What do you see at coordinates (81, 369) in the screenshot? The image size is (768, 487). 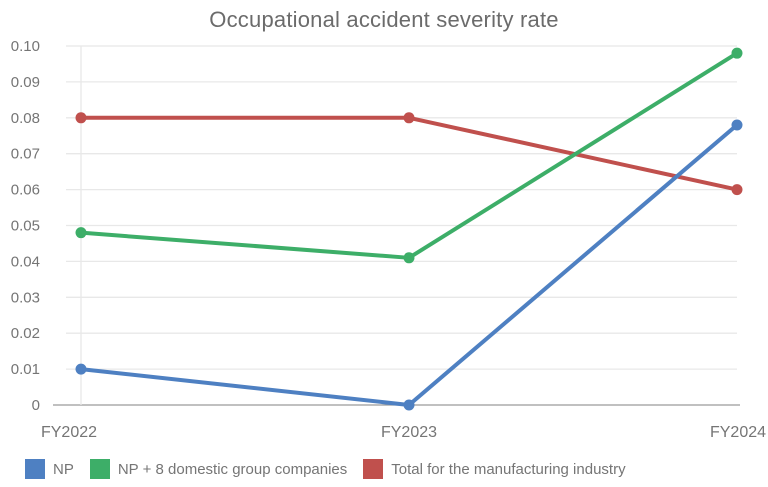 I see `data-point-np-fy2022` at bounding box center [81, 369].